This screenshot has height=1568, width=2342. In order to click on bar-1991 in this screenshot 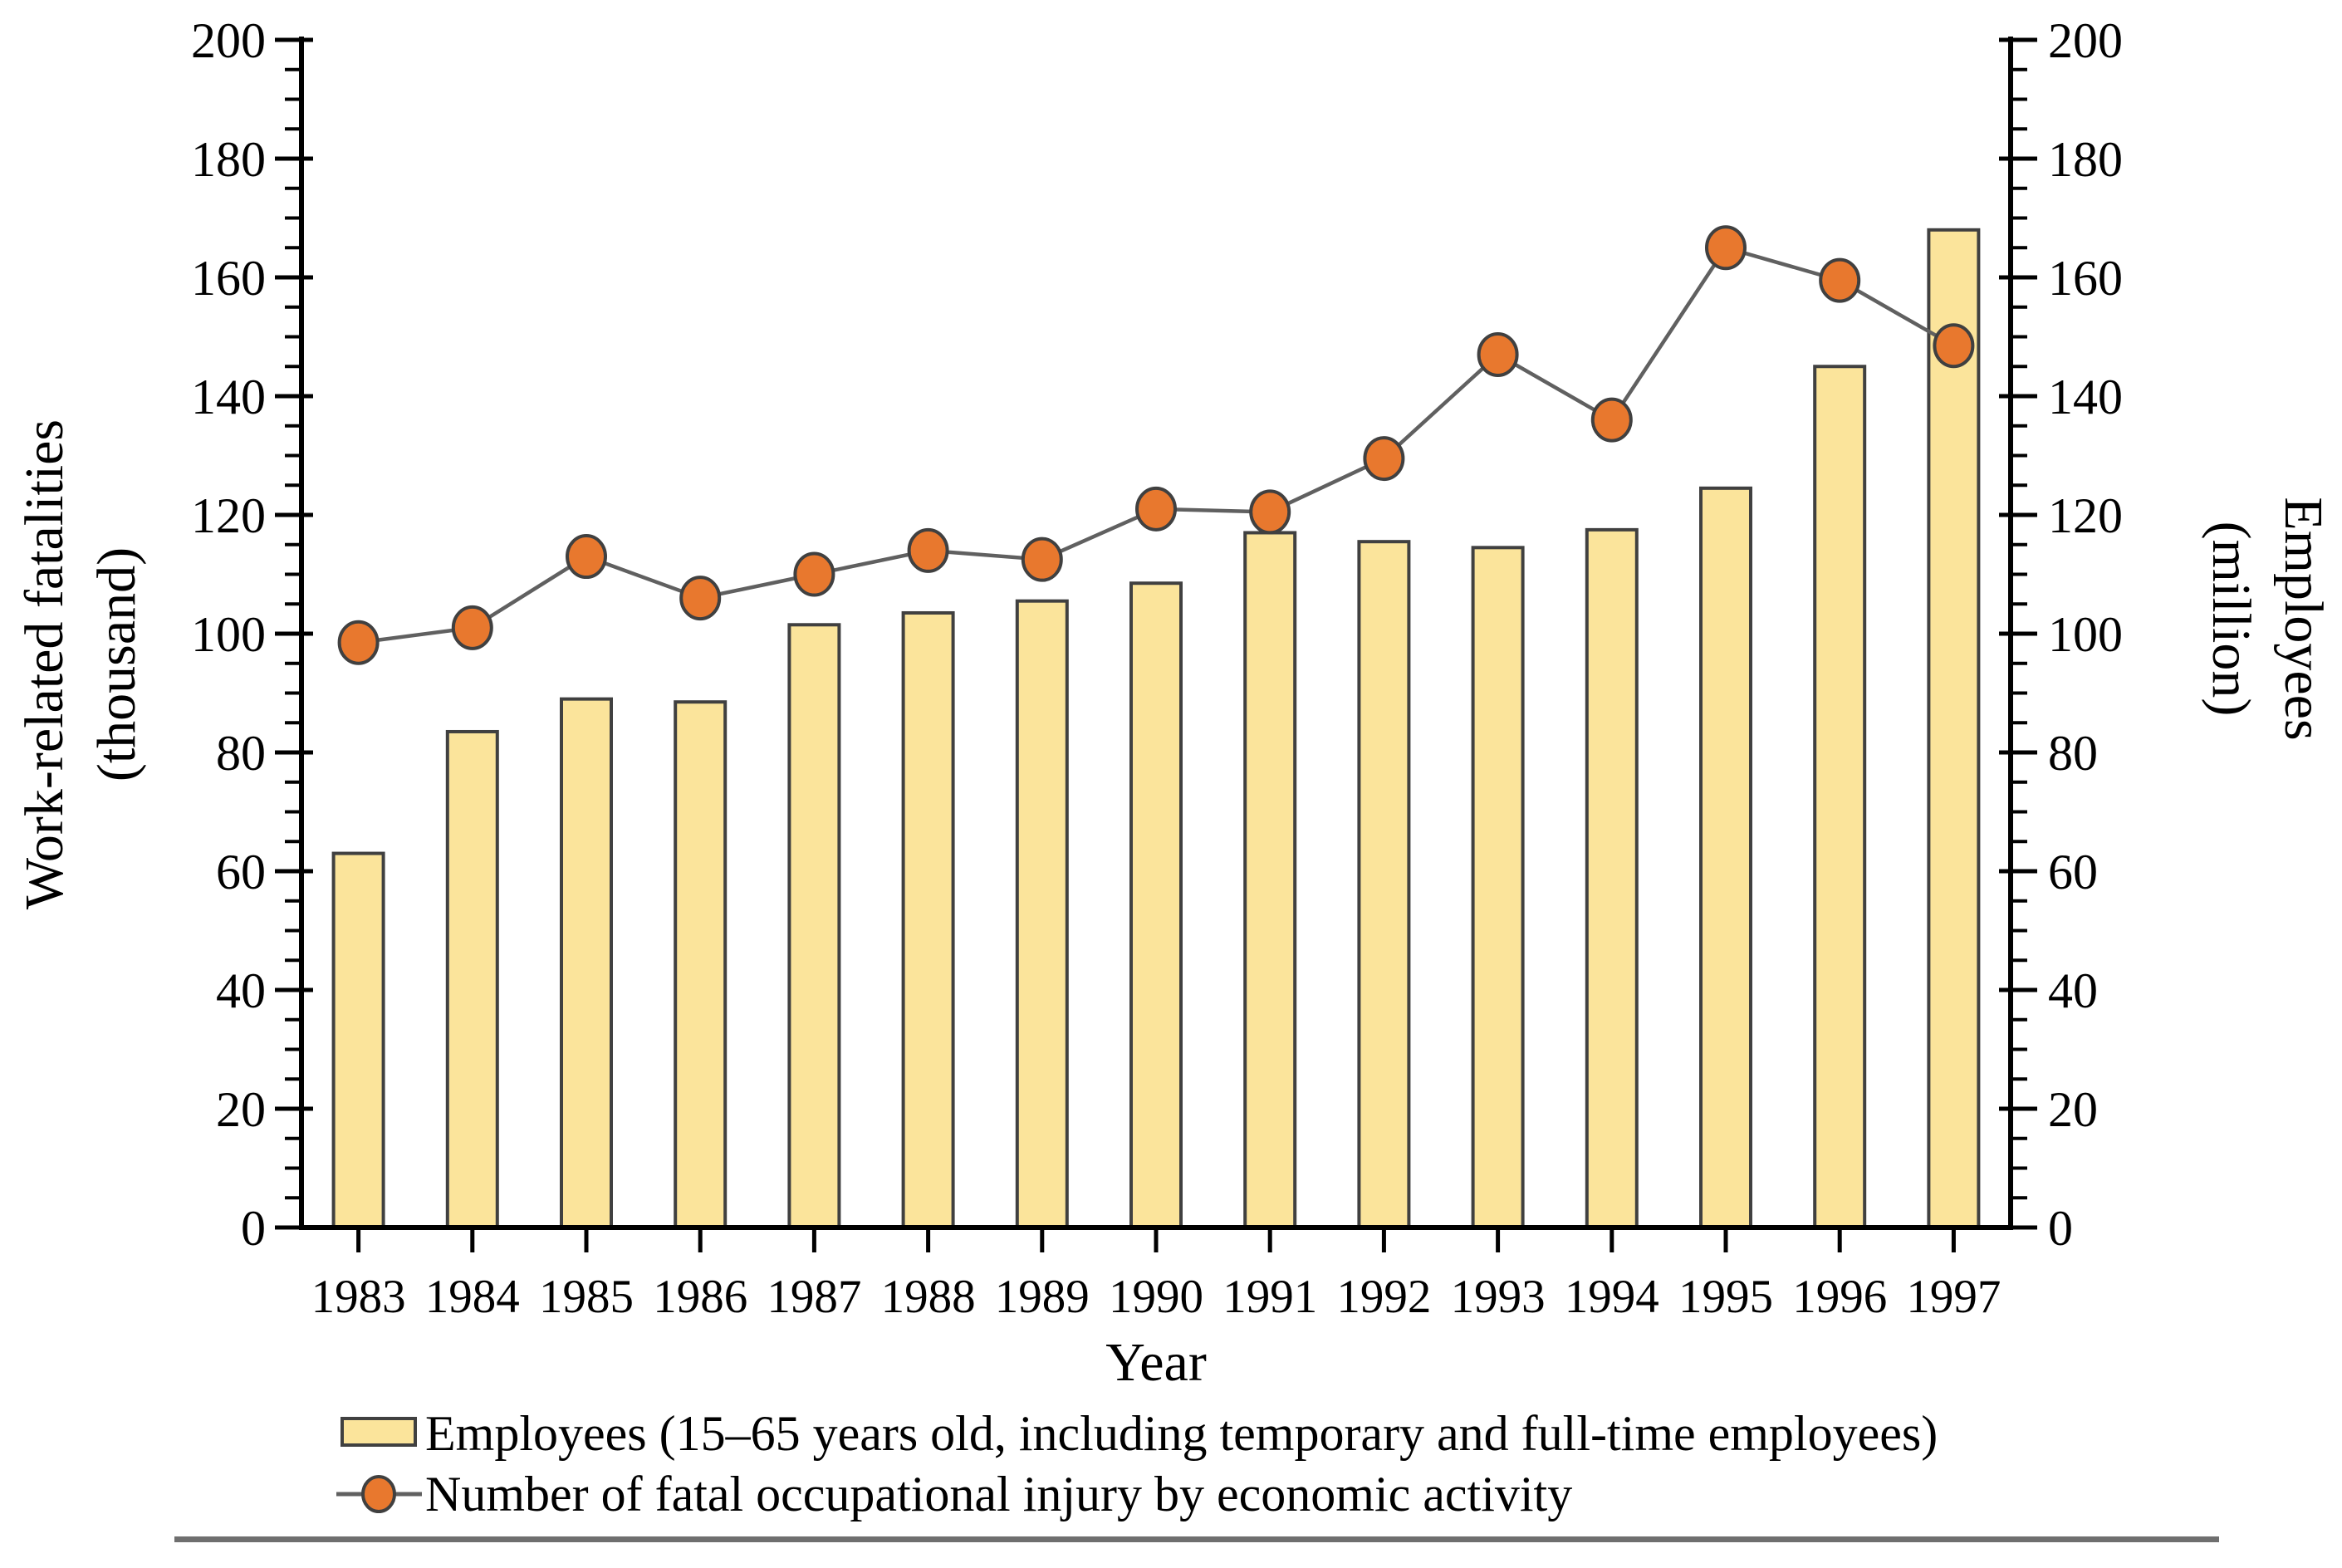, I will do `click(1270, 880)`.